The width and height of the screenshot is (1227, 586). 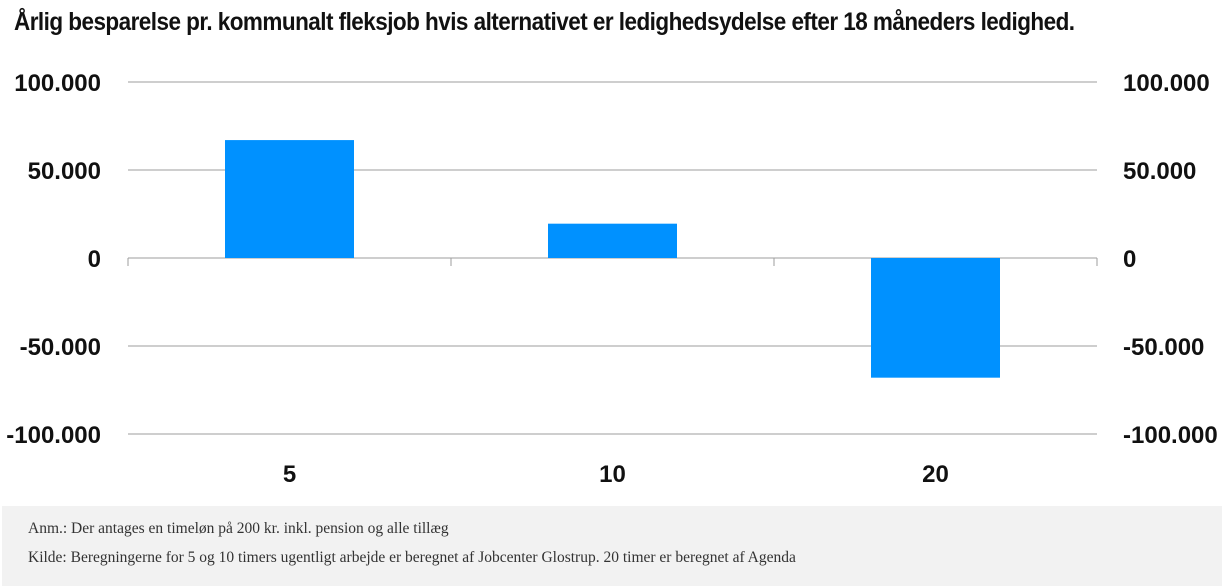 What do you see at coordinates (1159, 171) in the screenshot?
I see `y-tick-label-right: 50.000` at bounding box center [1159, 171].